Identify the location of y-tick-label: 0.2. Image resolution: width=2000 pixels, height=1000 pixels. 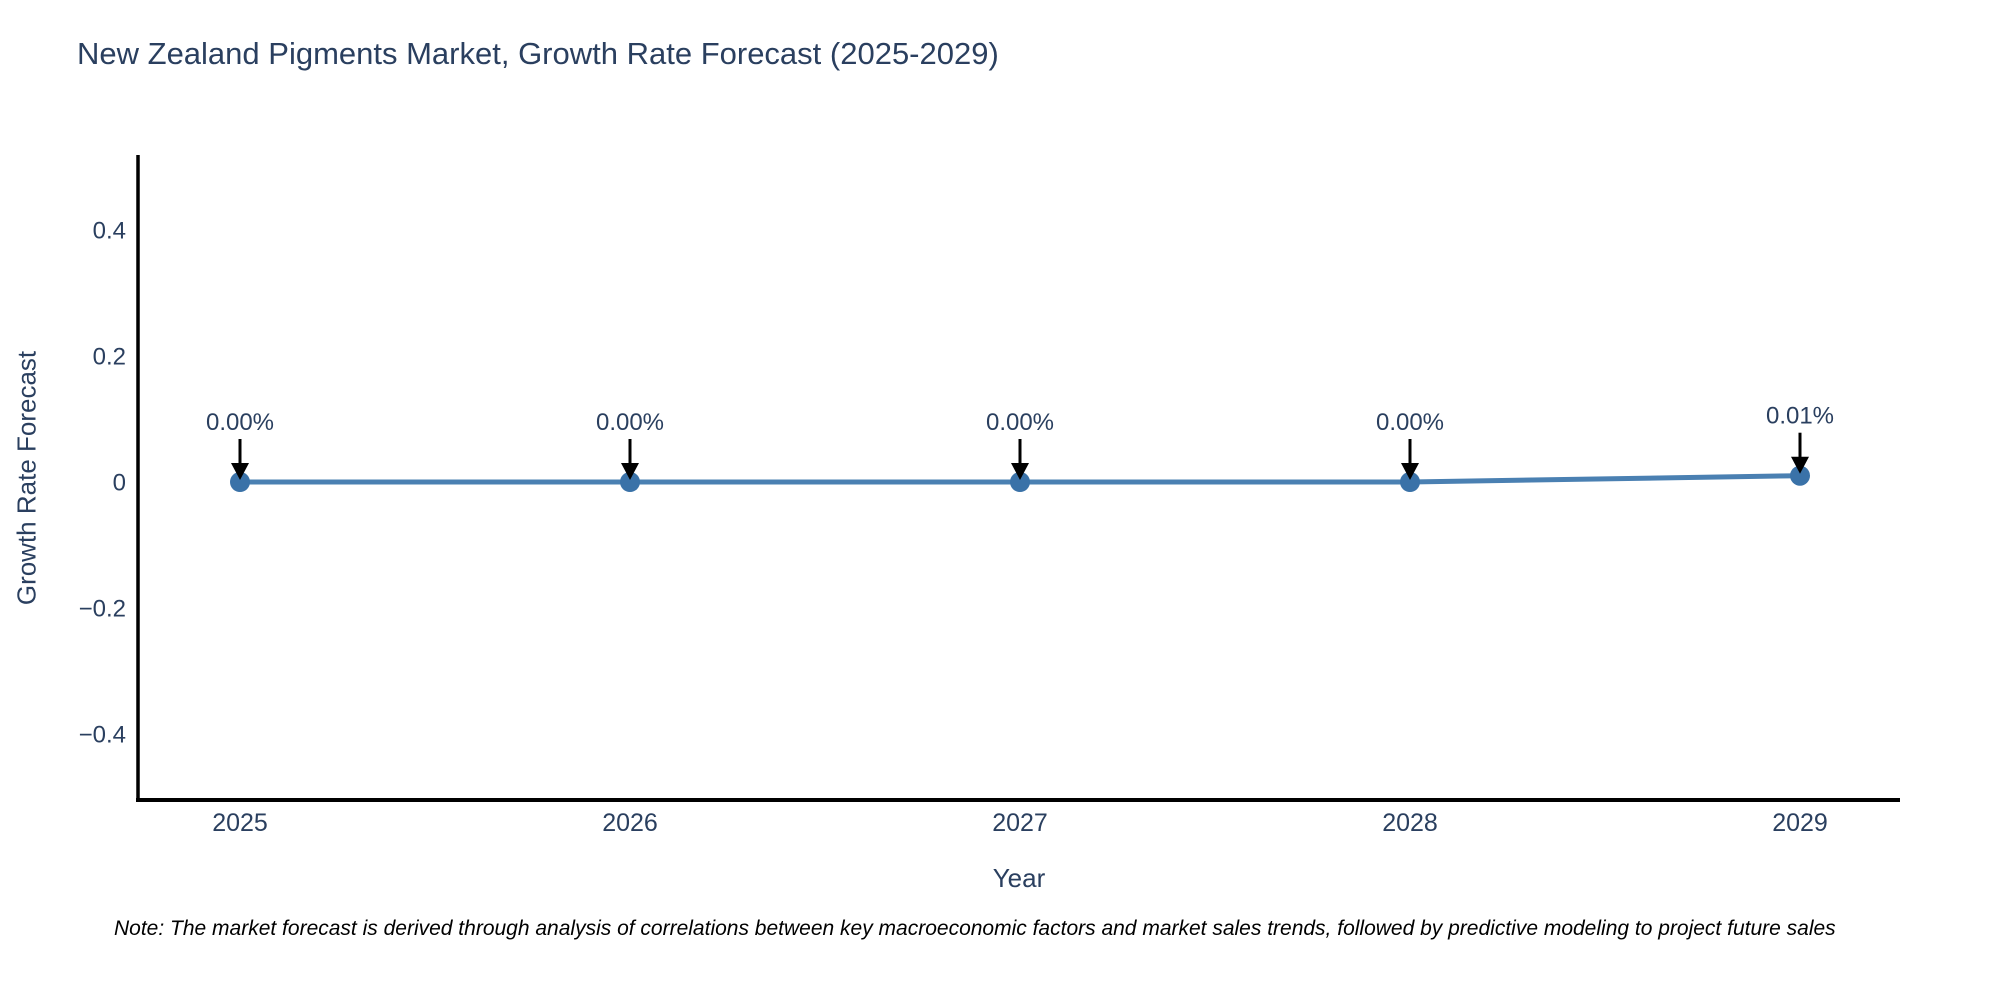
(109, 356).